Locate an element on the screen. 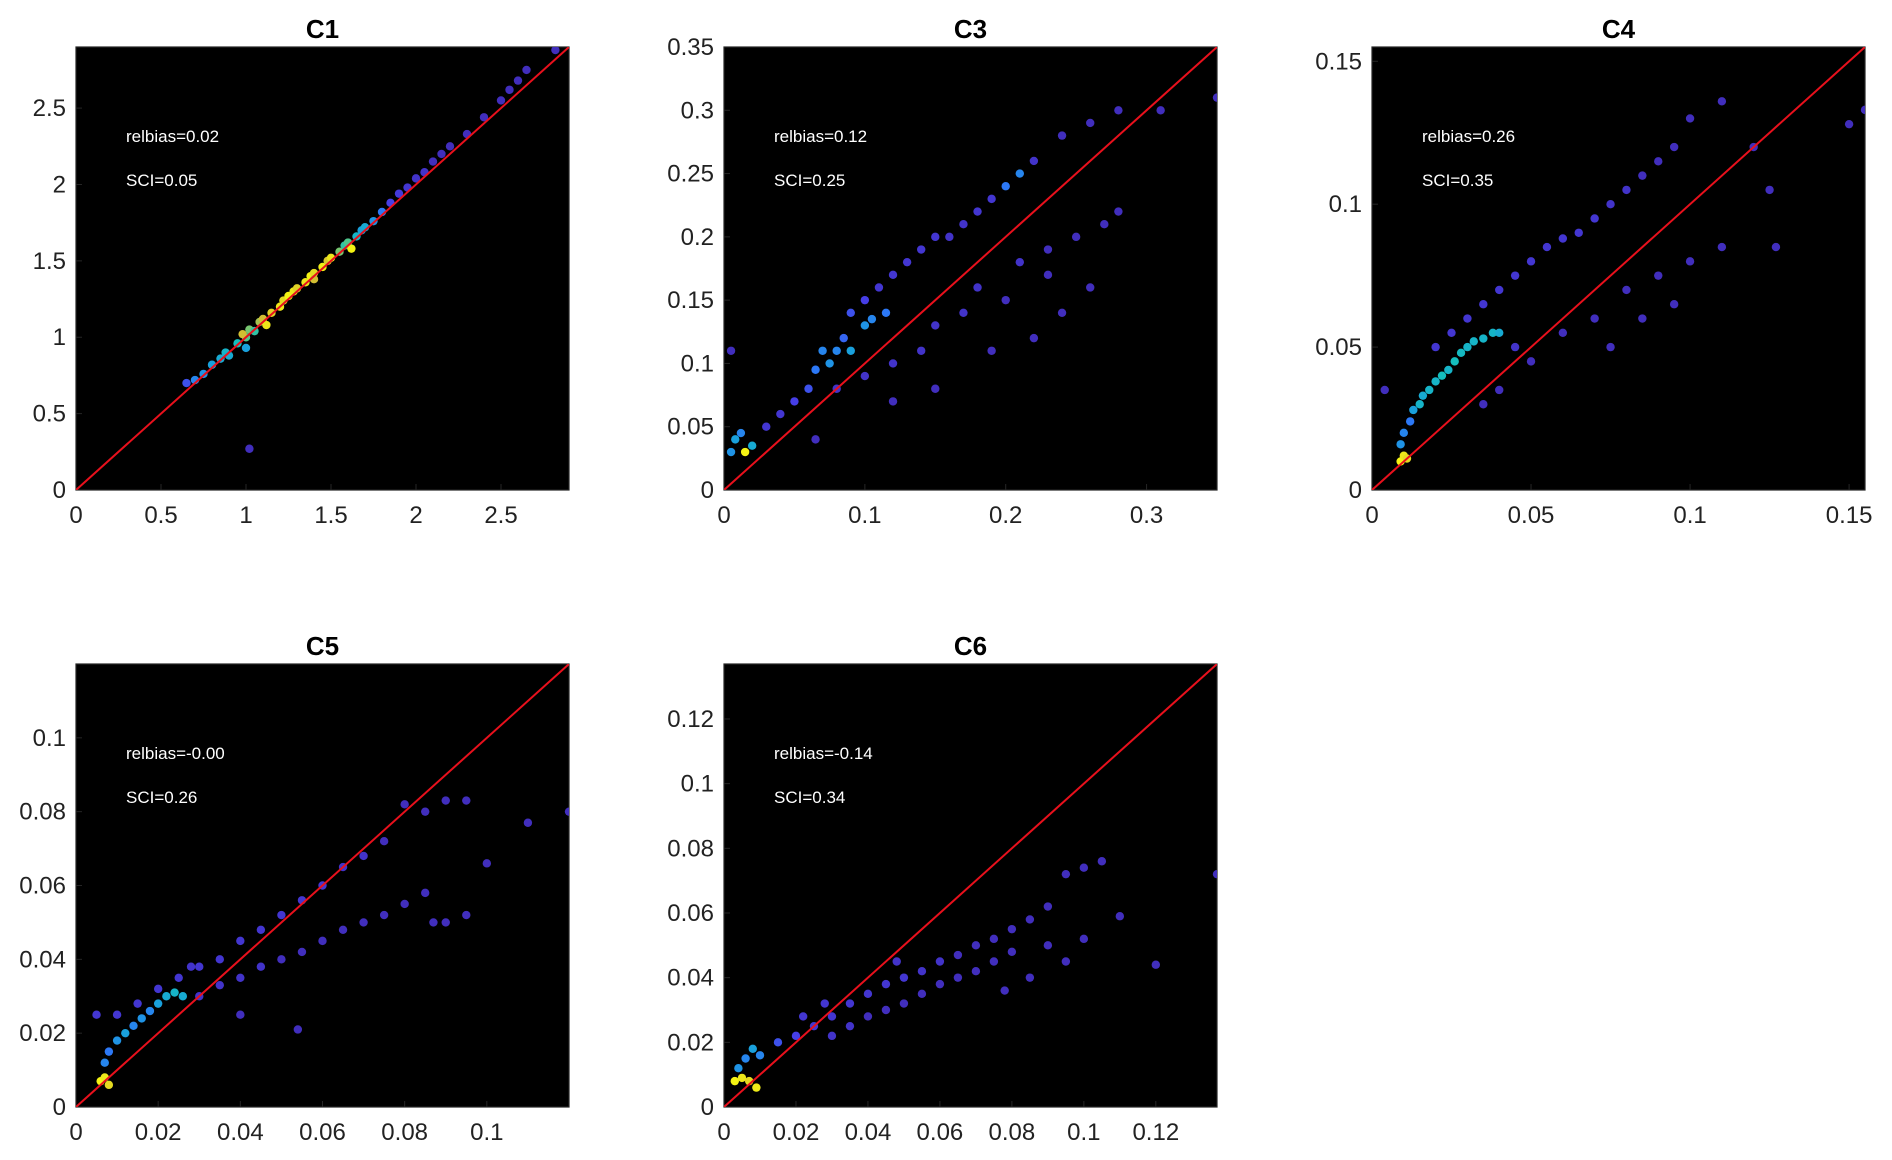 This screenshot has width=1892, height=1160. chart-title: C3 is located at coordinates (970, 29).